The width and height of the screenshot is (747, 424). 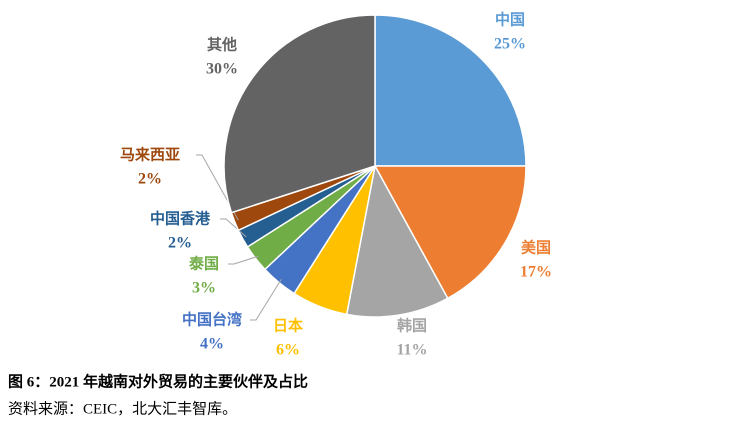 What do you see at coordinates (510, 44) in the screenshot?
I see `slice-value-label: 25%` at bounding box center [510, 44].